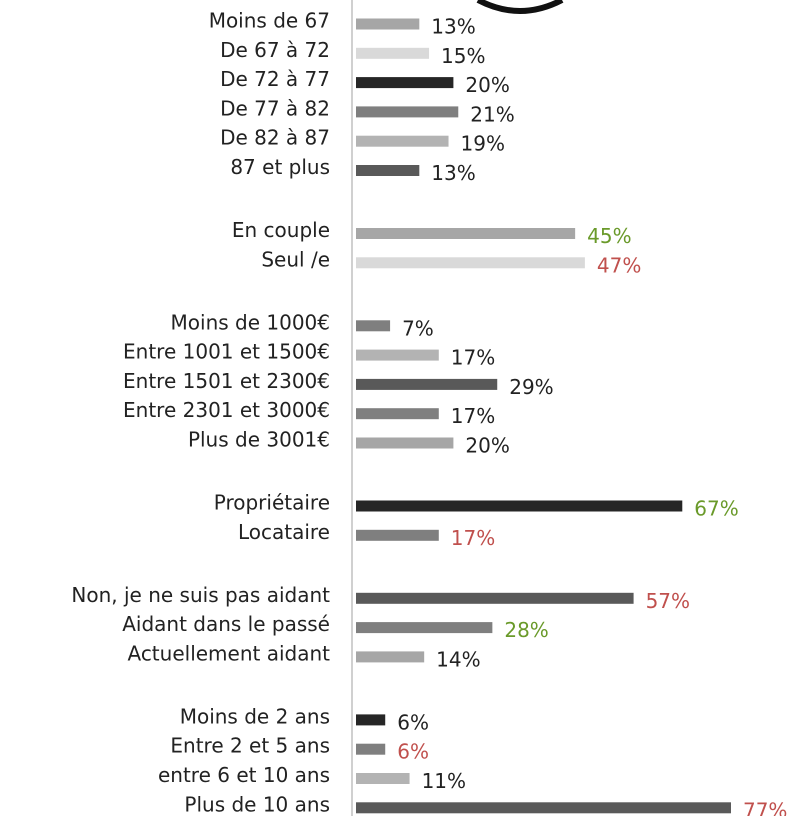  Describe the element at coordinates (492, 114) in the screenshot. I see `value-label: 21%` at that location.